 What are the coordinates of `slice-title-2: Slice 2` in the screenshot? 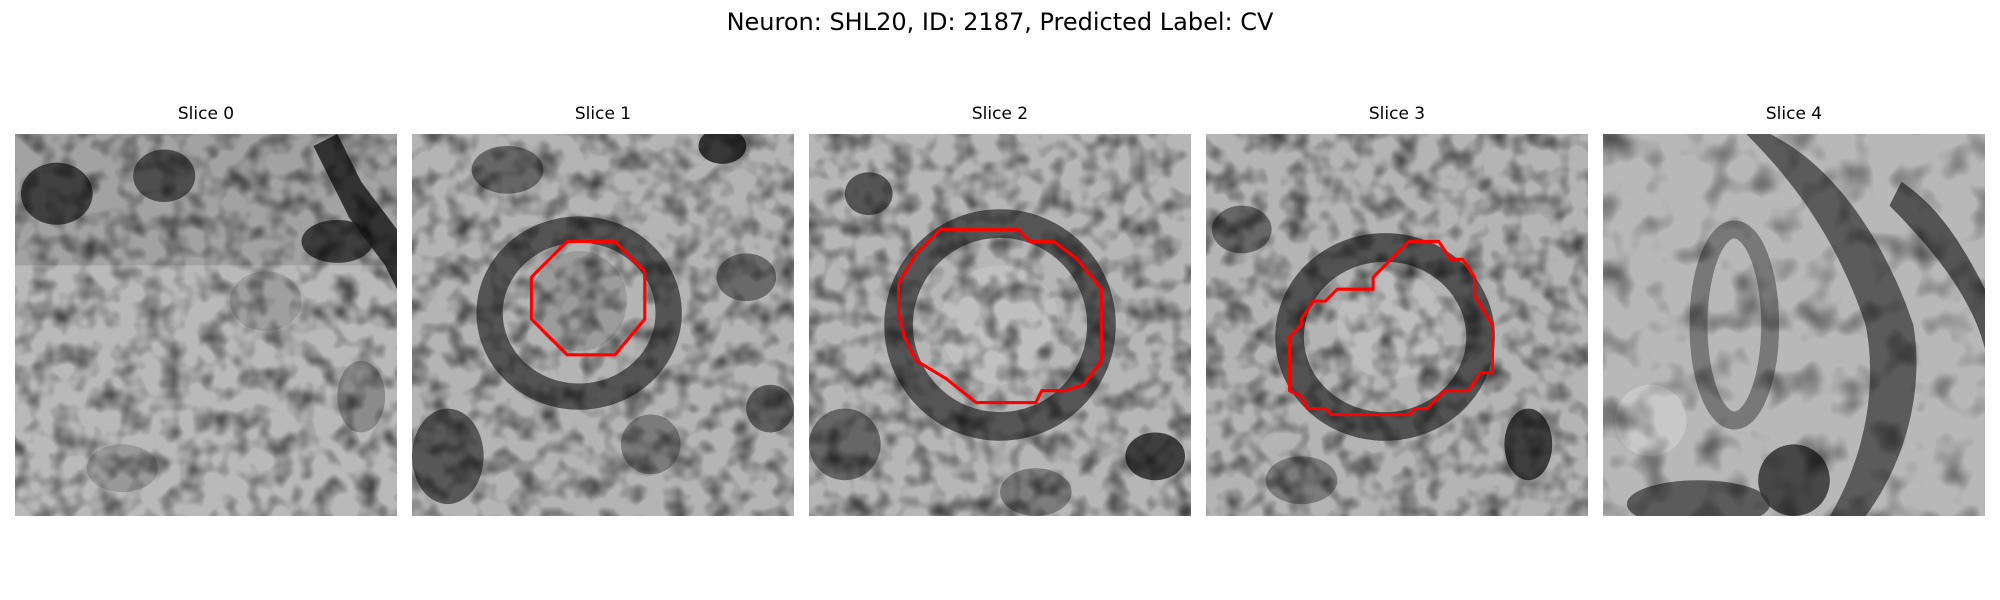 It's located at (1000, 114).